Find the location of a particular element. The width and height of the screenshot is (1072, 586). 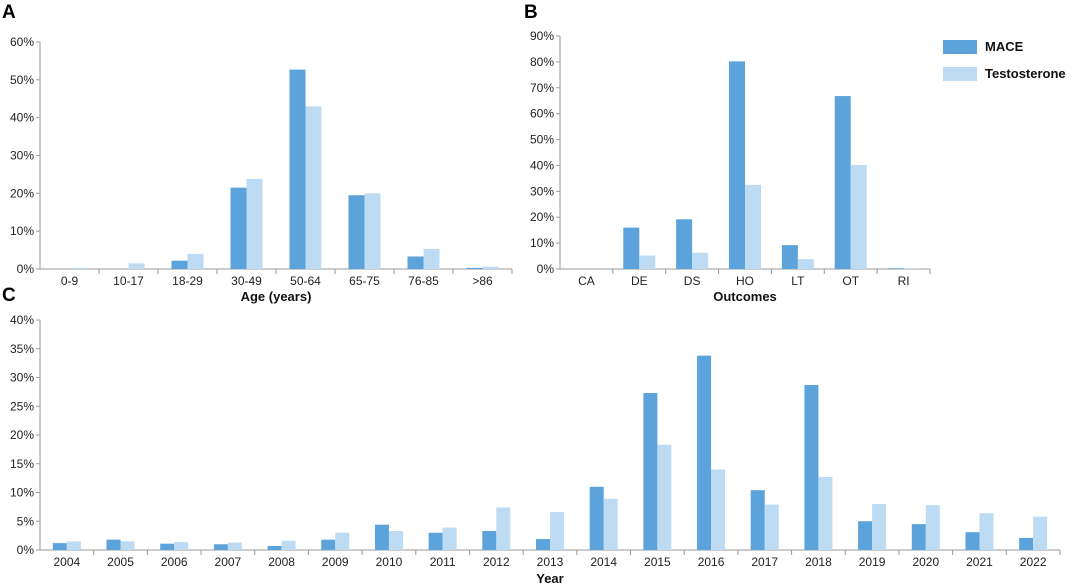

y-tick-label-c-5: 25% is located at coordinates (22, 406).